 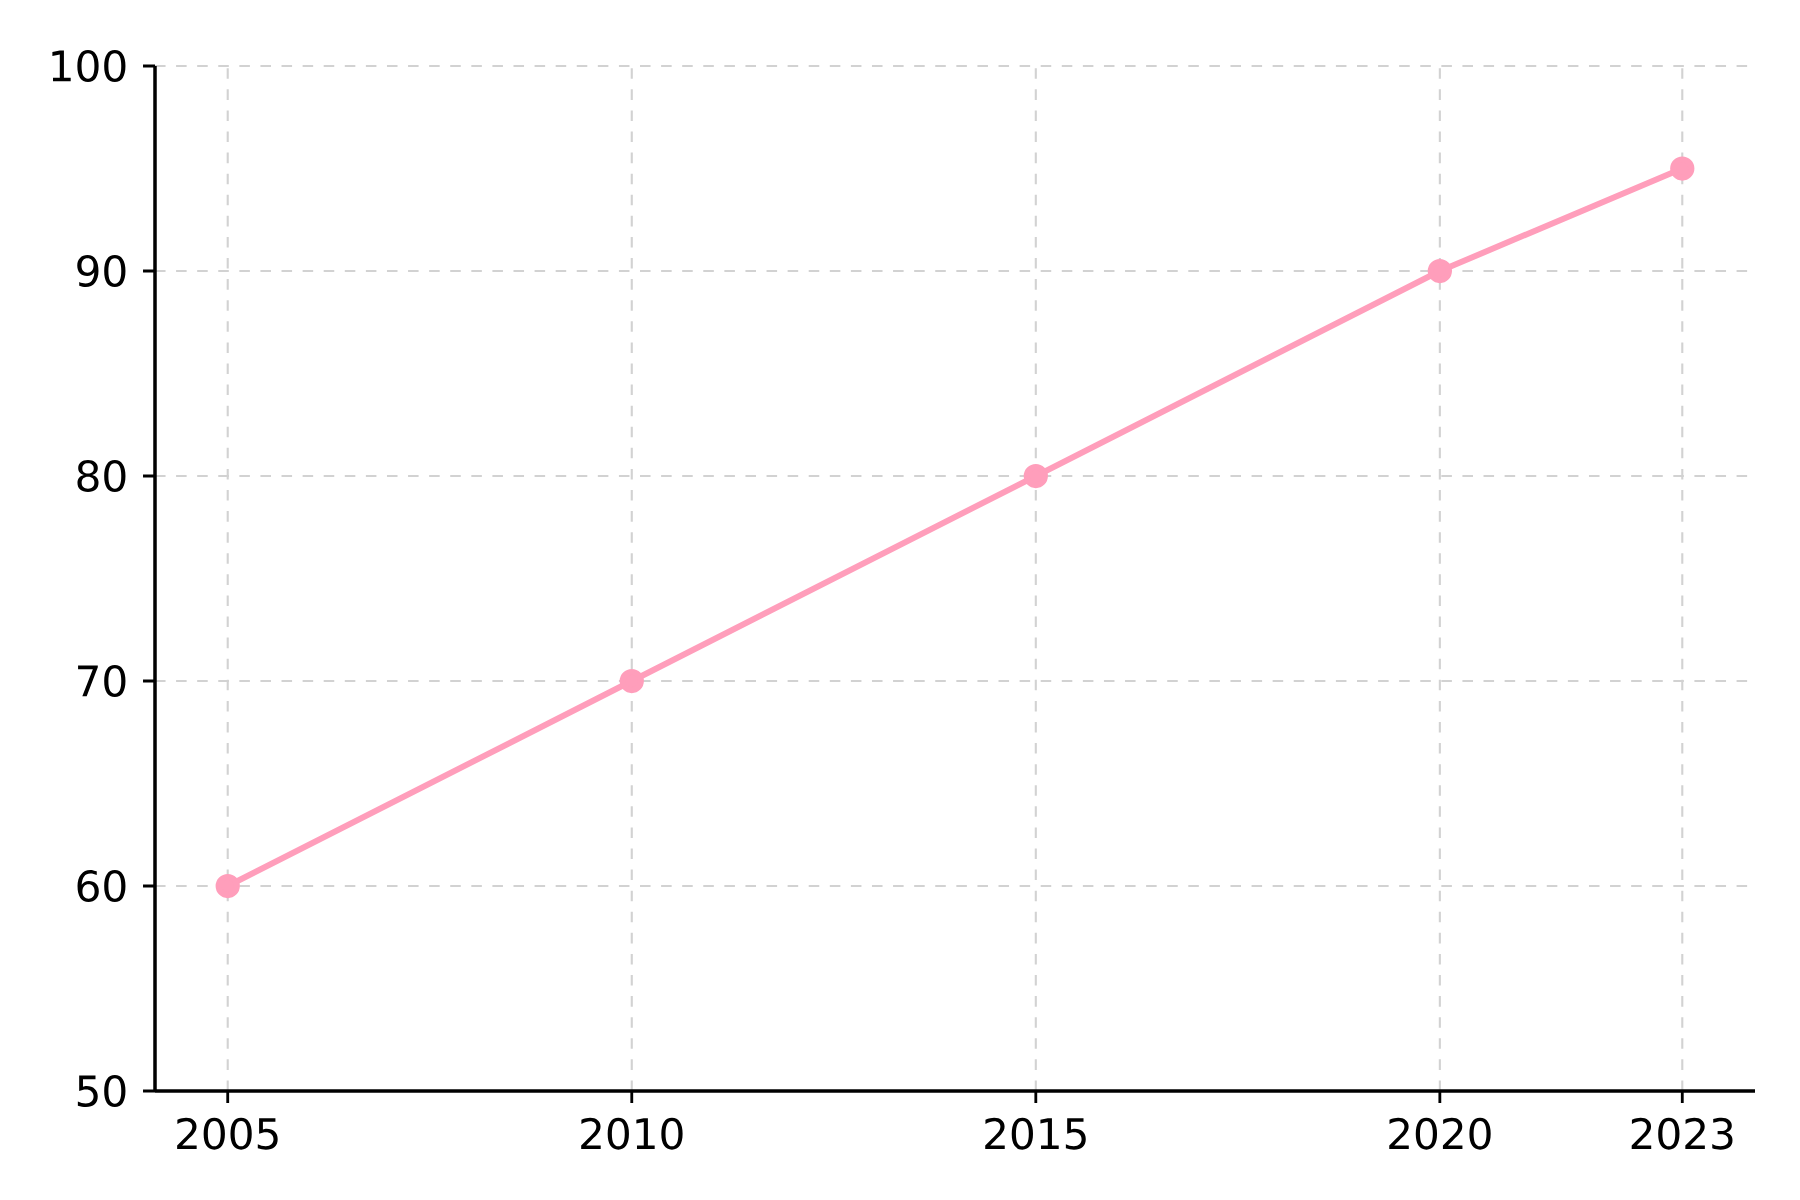 What do you see at coordinates (1035, 1133) in the screenshot?
I see `x-tick-label: 2015` at bounding box center [1035, 1133].